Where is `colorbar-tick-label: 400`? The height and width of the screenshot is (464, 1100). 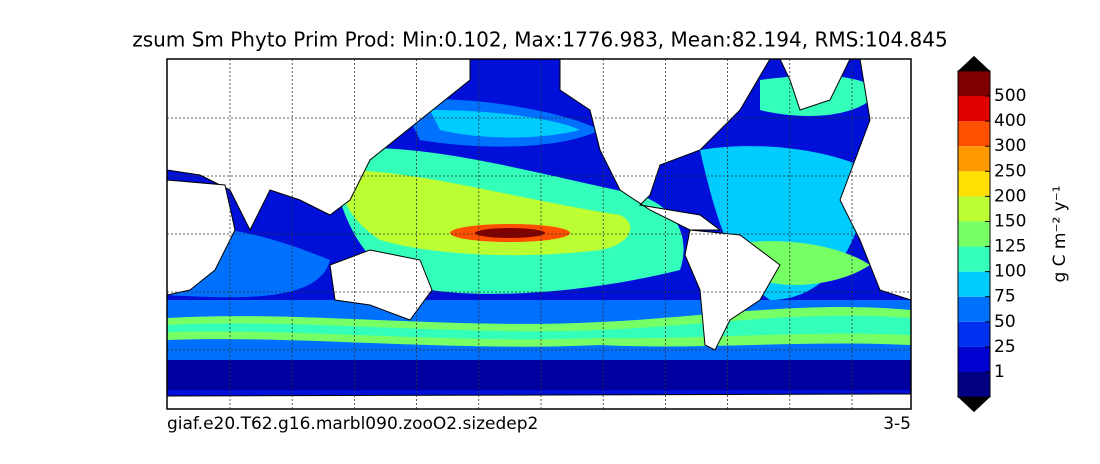
colorbar-tick-label: 400 is located at coordinates (1010, 121).